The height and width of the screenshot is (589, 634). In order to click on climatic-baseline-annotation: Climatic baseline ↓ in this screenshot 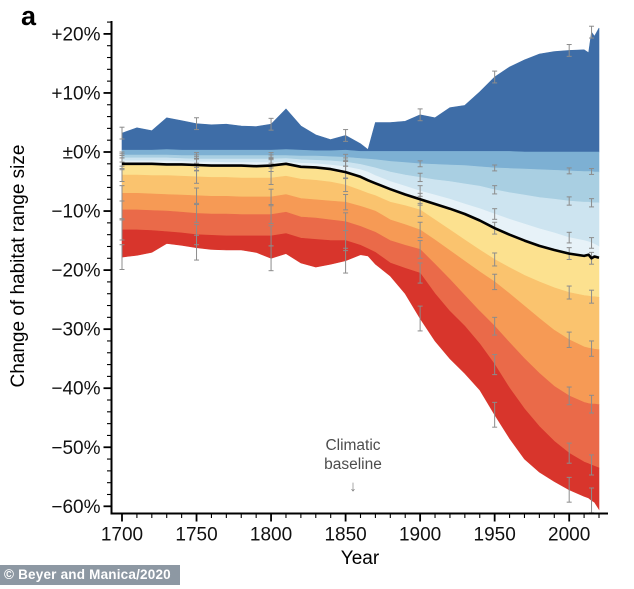, I will do `click(353, 465)`.